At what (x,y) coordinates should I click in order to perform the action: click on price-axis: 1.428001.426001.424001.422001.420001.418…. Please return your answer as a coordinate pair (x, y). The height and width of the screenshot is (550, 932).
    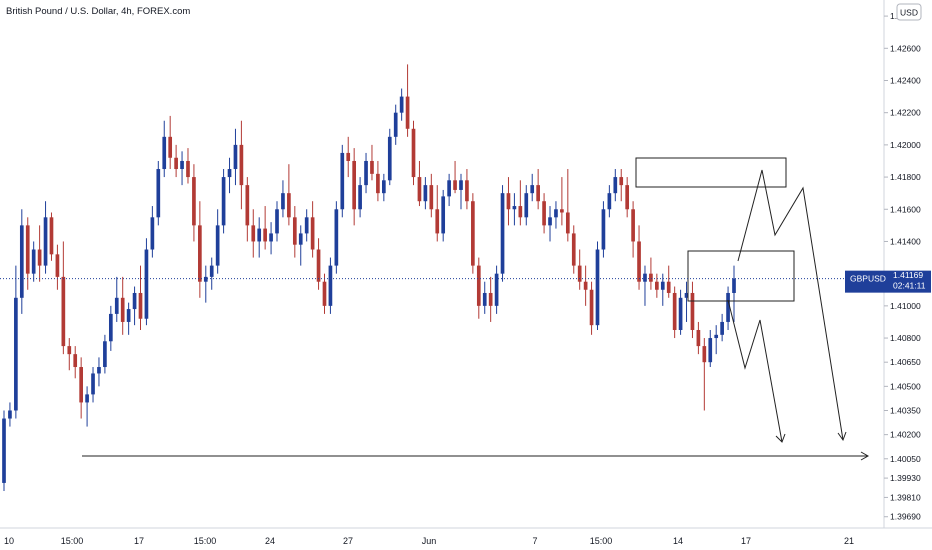
    Looking at the image, I should click on (902, 266).